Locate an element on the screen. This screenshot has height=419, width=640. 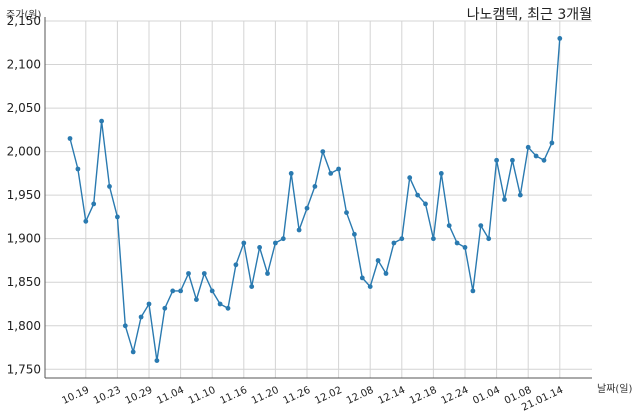
x-tick-label: 11.10 is located at coordinates (202, 396).